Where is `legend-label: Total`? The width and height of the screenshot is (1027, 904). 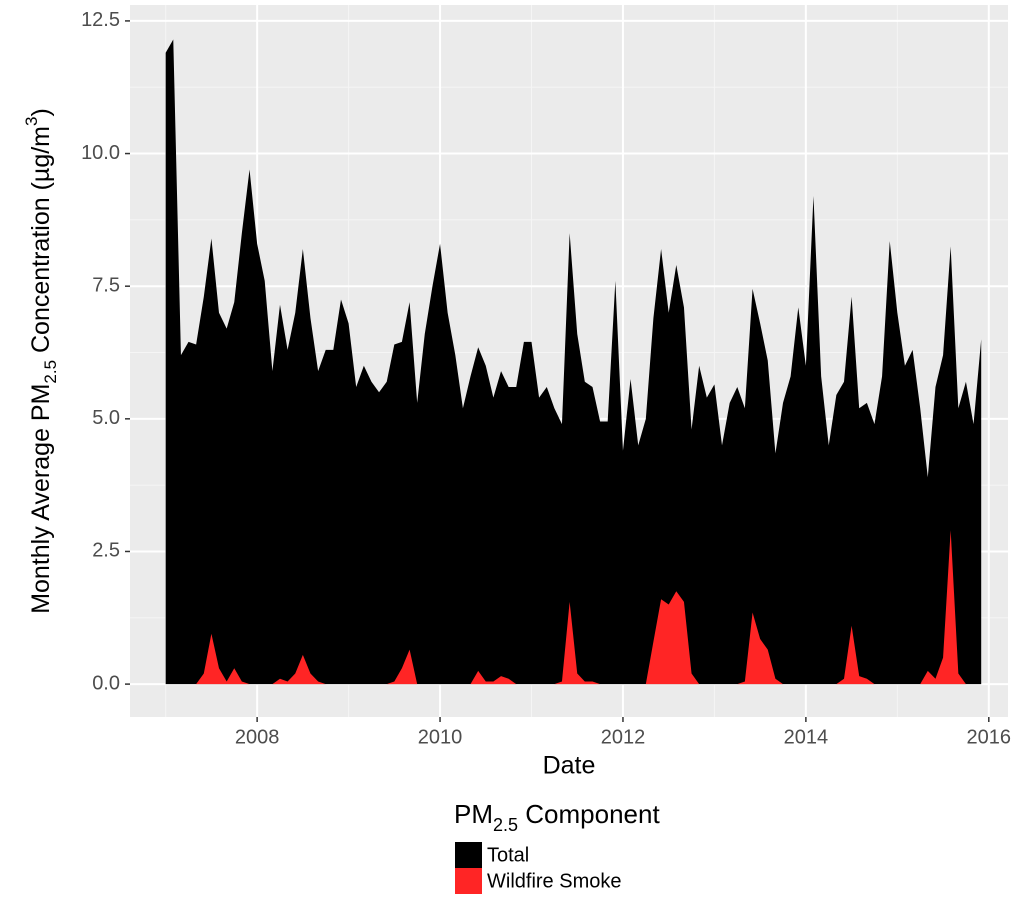
legend-label: Total is located at coordinates (508, 855).